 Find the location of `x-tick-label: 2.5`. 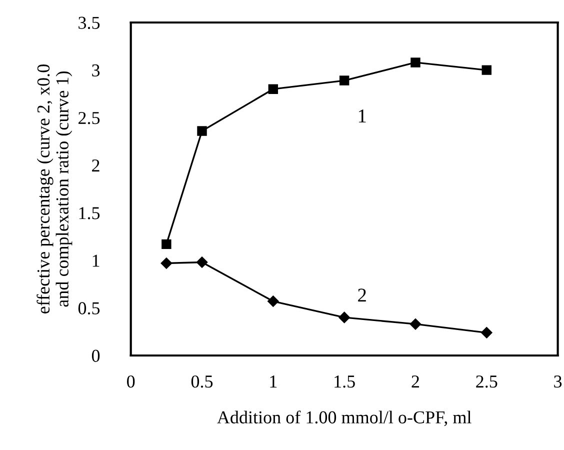

x-tick-label: 2.5 is located at coordinates (487, 382).